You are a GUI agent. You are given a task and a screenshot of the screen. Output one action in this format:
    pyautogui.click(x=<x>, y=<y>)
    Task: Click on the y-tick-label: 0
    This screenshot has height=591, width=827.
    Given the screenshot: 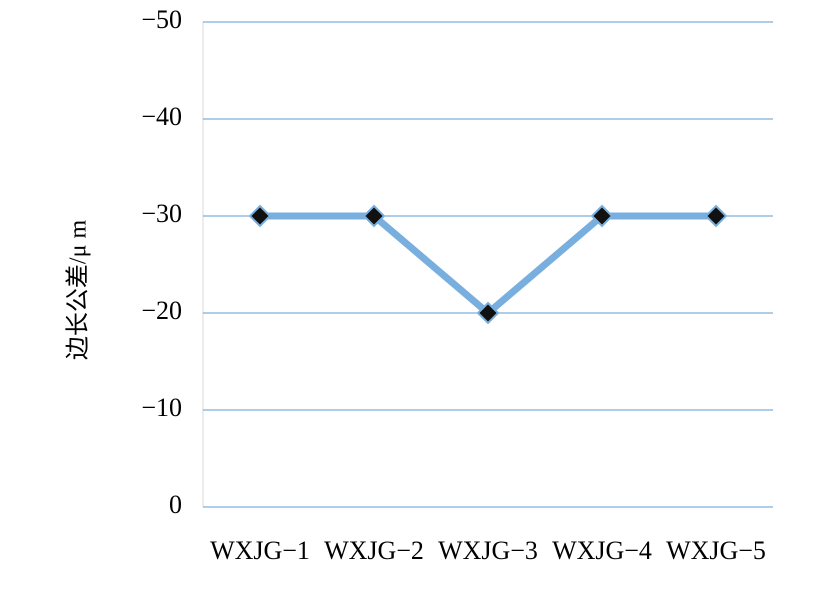 What is the action you would take?
    pyautogui.click(x=175, y=504)
    